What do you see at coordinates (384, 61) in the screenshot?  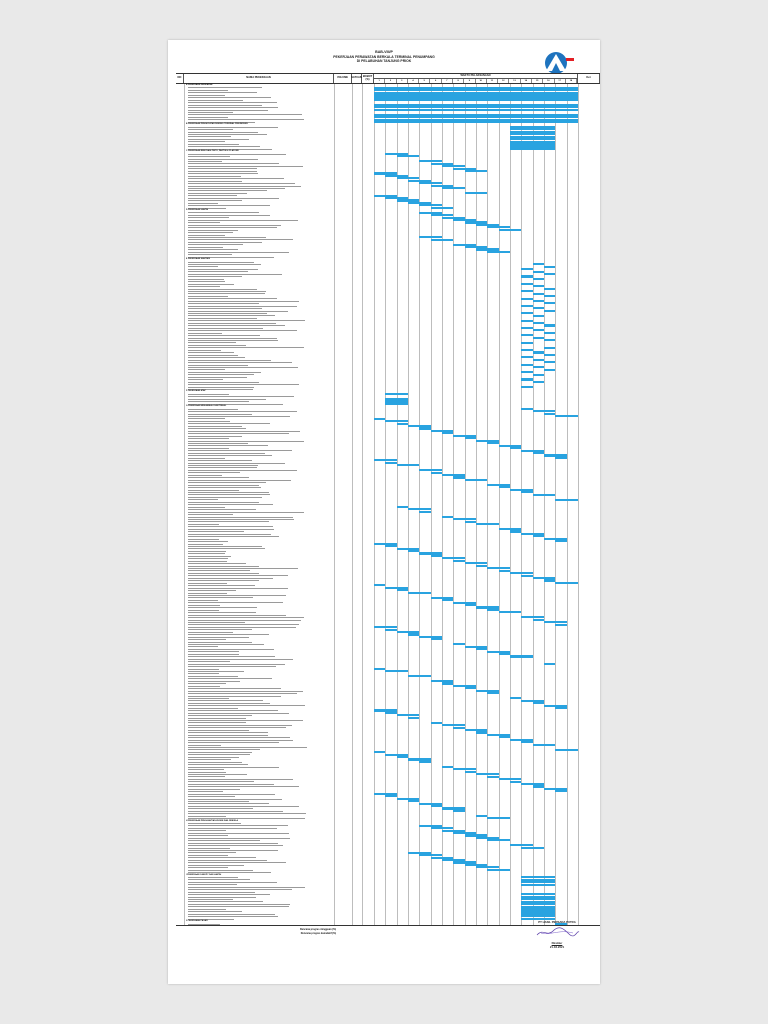 I see `doc-subtitle-2: DI PELABUHAN TANJUNG PRIOK` at bounding box center [384, 61].